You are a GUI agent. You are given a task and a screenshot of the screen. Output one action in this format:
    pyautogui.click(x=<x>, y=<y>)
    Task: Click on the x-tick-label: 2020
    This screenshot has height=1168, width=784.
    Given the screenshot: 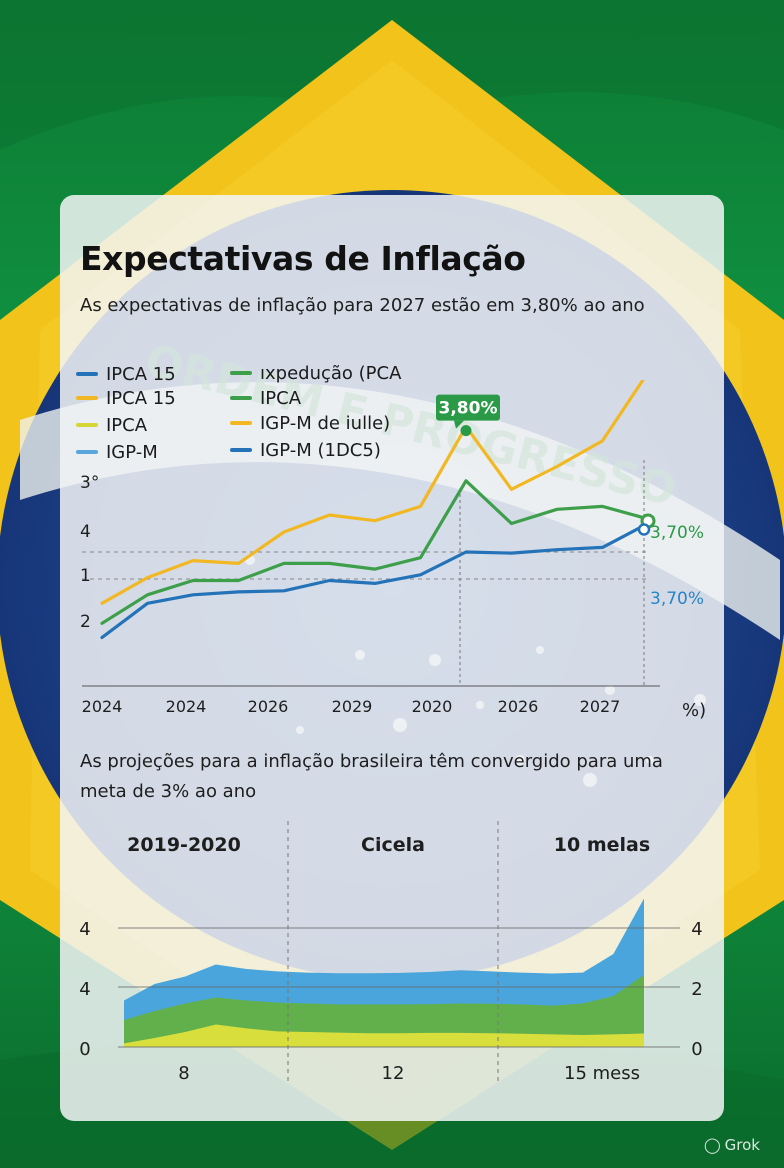 What is the action you would take?
    pyautogui.click(x=432, y=706)
    